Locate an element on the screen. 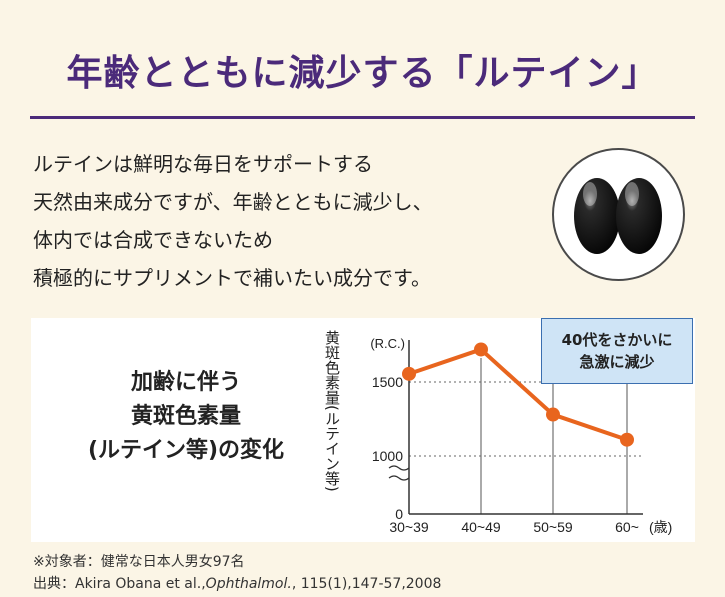 This screenshot has height=597, width=725. y-axis-label: 黄斑色素量(ルテイン等) is located at coordinates (332, 411).